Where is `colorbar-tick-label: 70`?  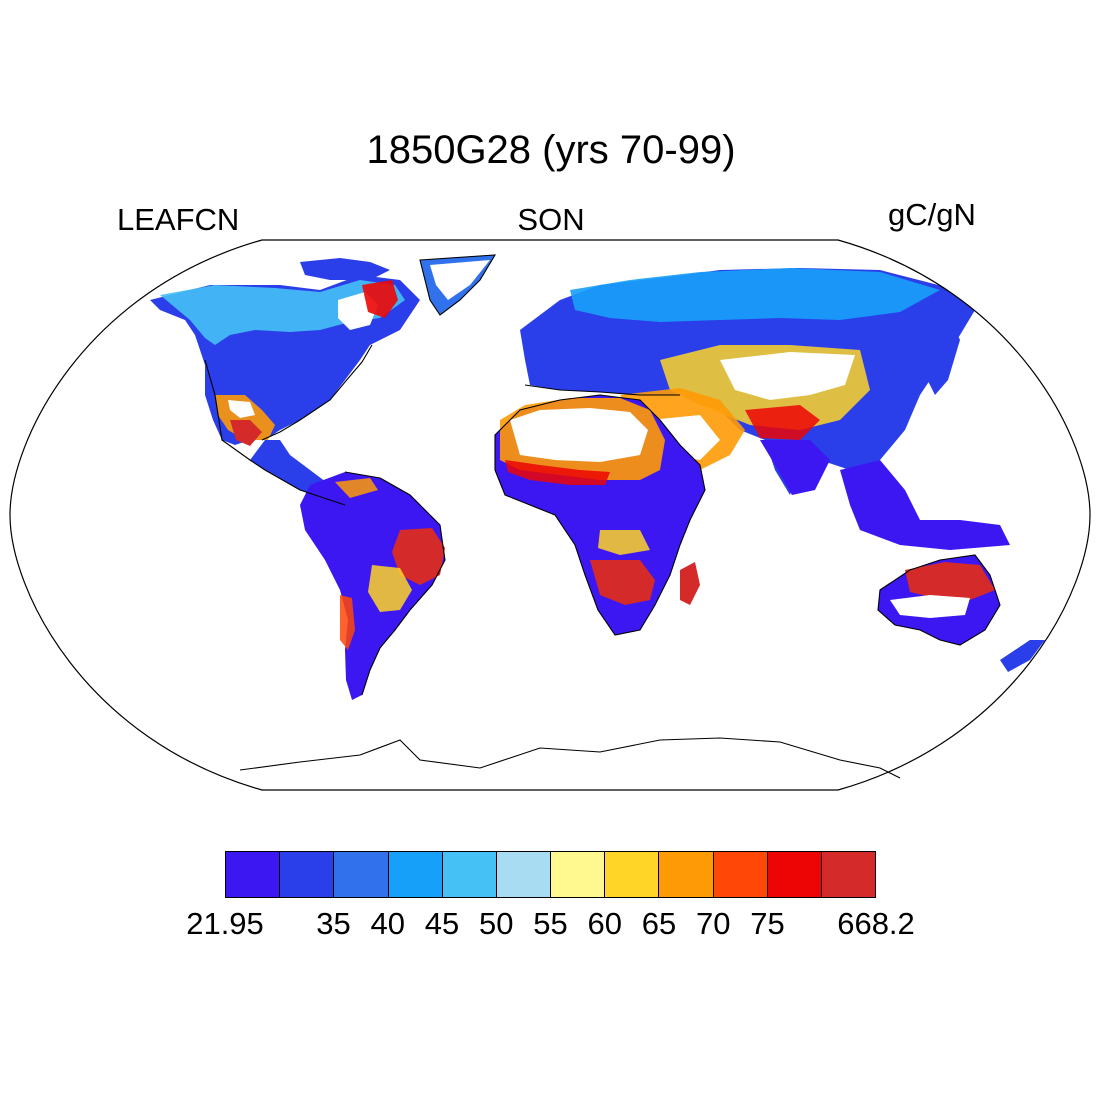 colorbar-tick-label: 70 is located at coordinates (713, 923).